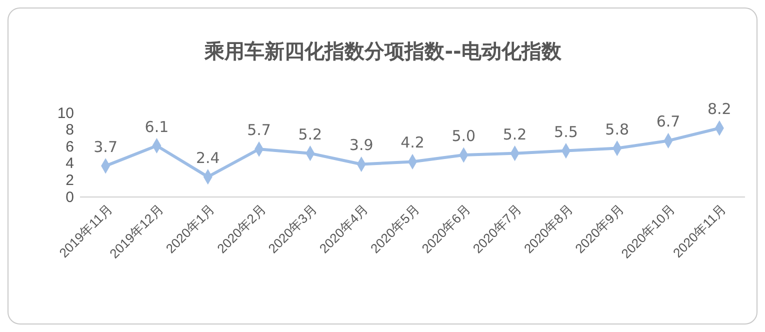 The image size is (765, 332). Describe the element at coordinates (383, 51) in the screenshot. I see `chart-title: 乘用车新四化指数分项指数--电动化指数` at that location.